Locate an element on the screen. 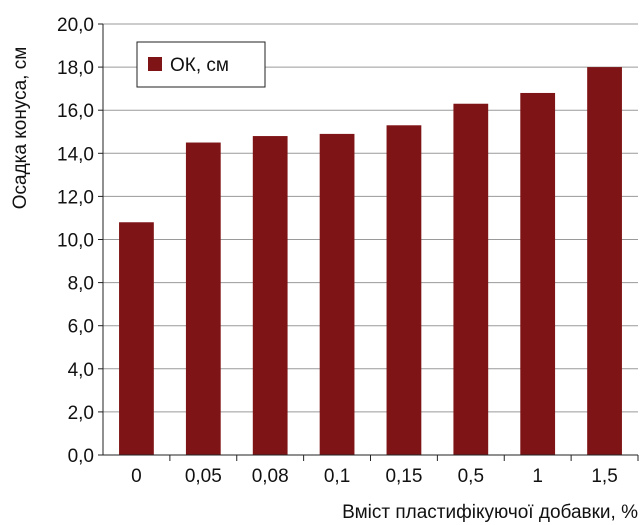 The image size is (643, 525). x-tick-label: 0,15 is located at coordinates (403, 476).